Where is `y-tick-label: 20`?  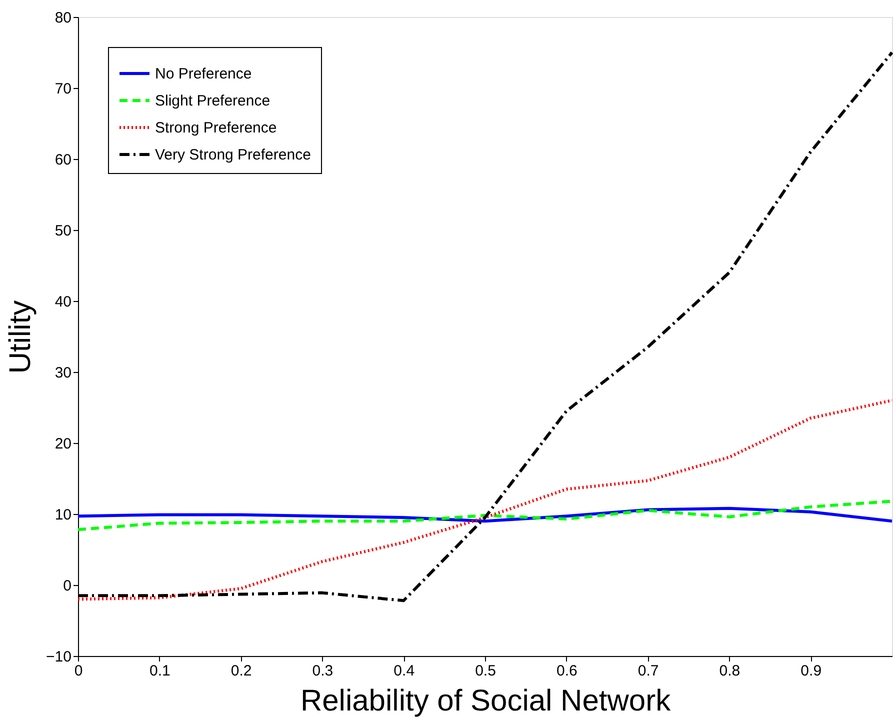 y-tick-label: 20 is located at coordinates (63, 444).